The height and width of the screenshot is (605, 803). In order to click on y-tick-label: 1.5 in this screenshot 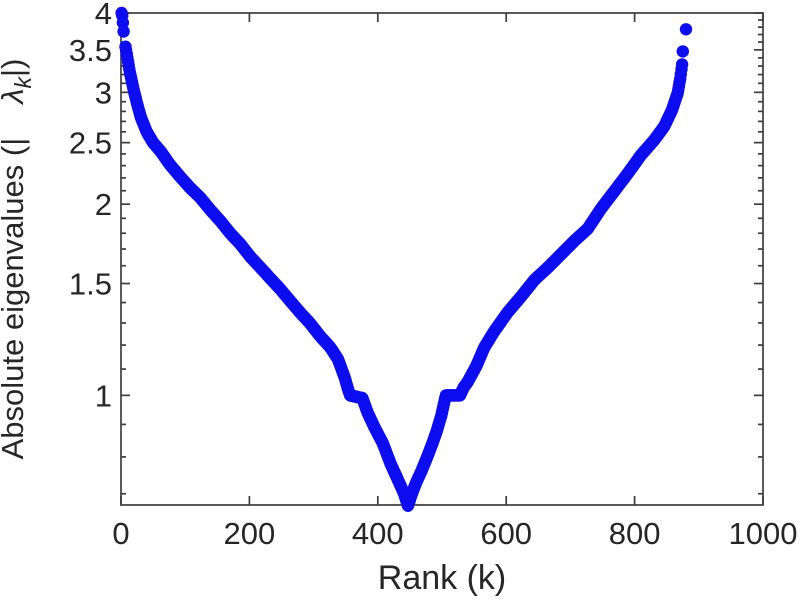, I will do `click(90, 284)`.